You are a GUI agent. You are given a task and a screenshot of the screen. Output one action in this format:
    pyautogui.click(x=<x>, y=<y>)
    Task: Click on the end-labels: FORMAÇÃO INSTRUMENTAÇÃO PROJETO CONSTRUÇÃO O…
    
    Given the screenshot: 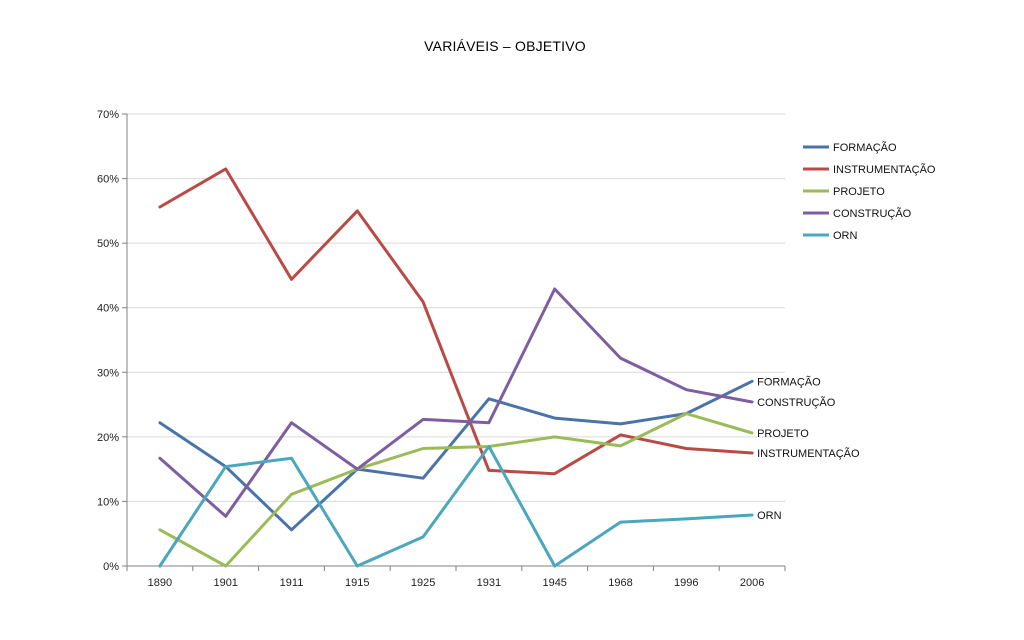 What is the action you would take?
    pyautogui.click(x=808, y=448)
    